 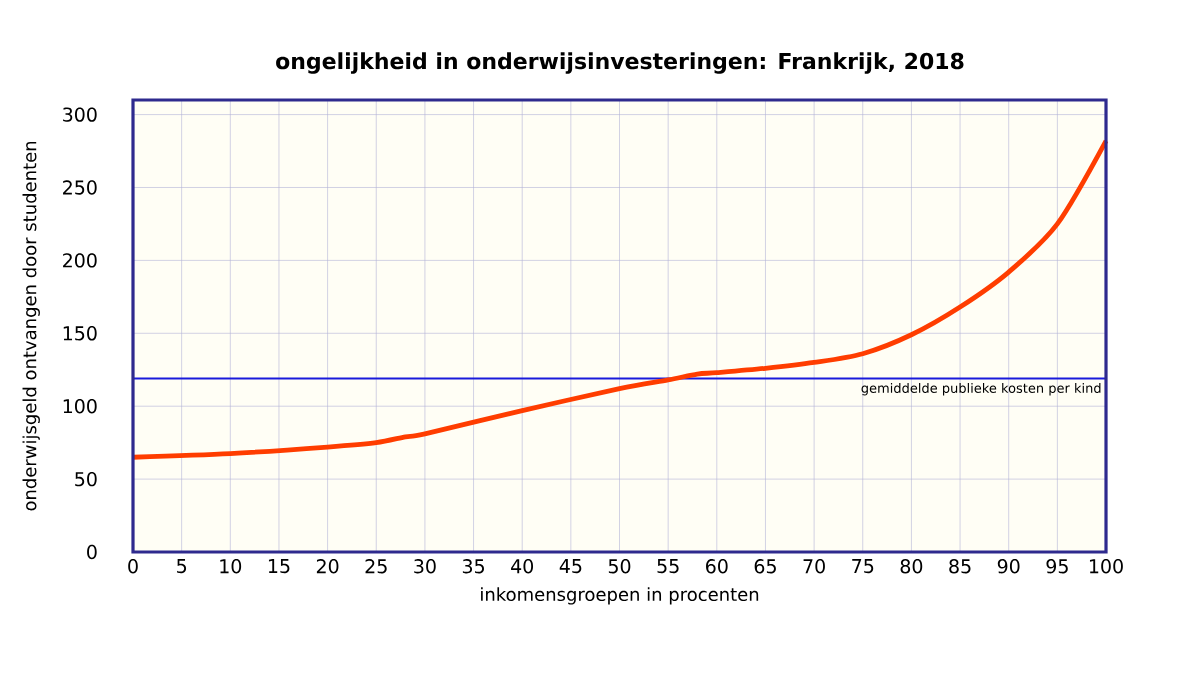 I want to click on y-tick-label: 100, so click(x=80, y=406).